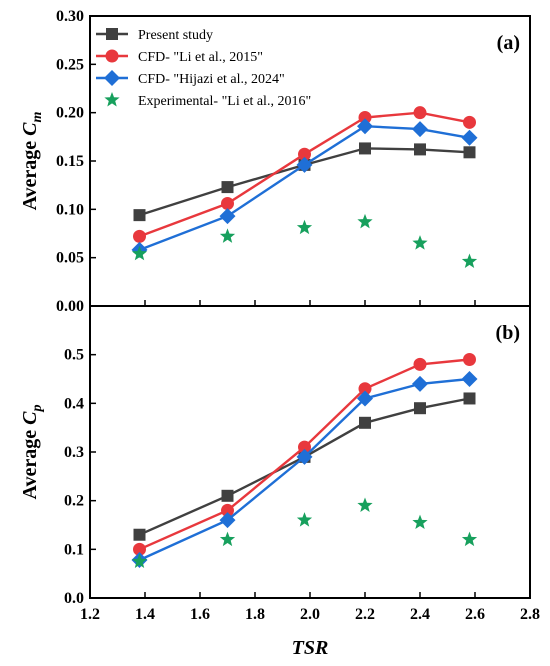 The height and width of the screenshot is (666, 550). Describe the element at coordinates (30, 462) in the screenshot. I see `panel-b-ylabel-main: Average` at that location.